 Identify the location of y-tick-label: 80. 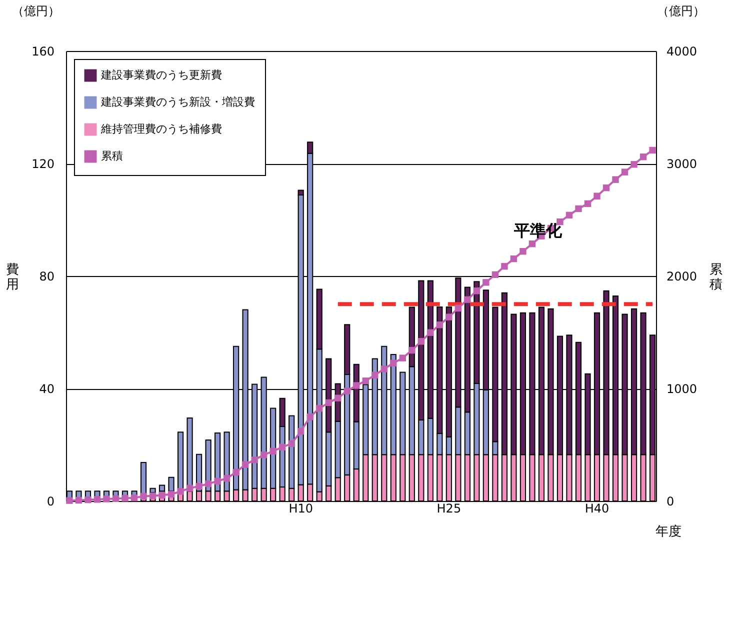
(46, 277).